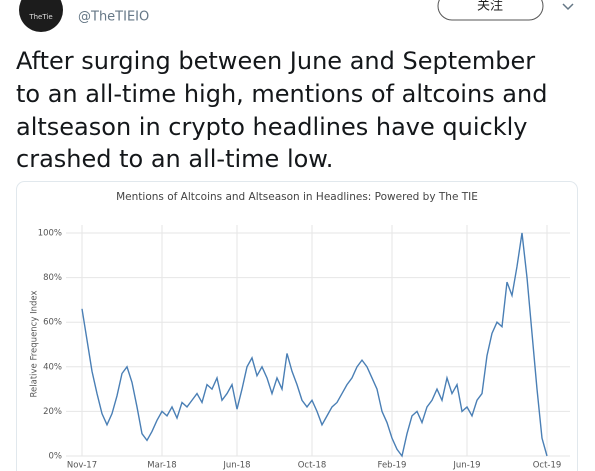 The image size is (595, 471). I want to click on y-tick-label: 40%, so click(52, 367).